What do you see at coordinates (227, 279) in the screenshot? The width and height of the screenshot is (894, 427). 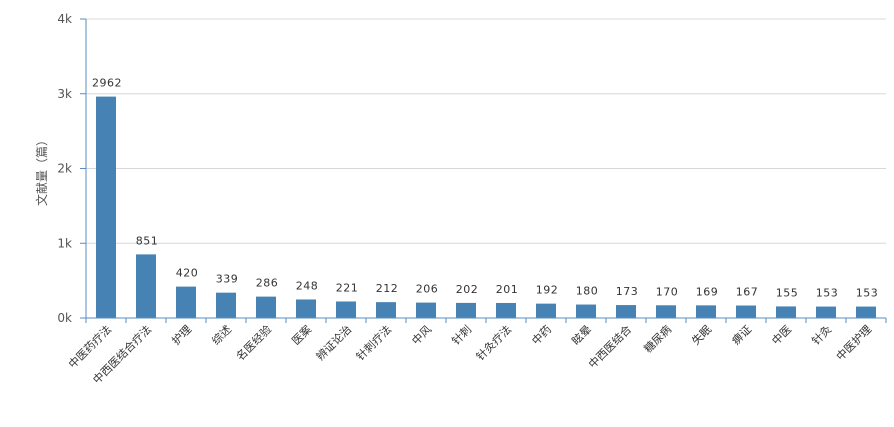 I see `data-label: 339` at bounding box center [227, 279].